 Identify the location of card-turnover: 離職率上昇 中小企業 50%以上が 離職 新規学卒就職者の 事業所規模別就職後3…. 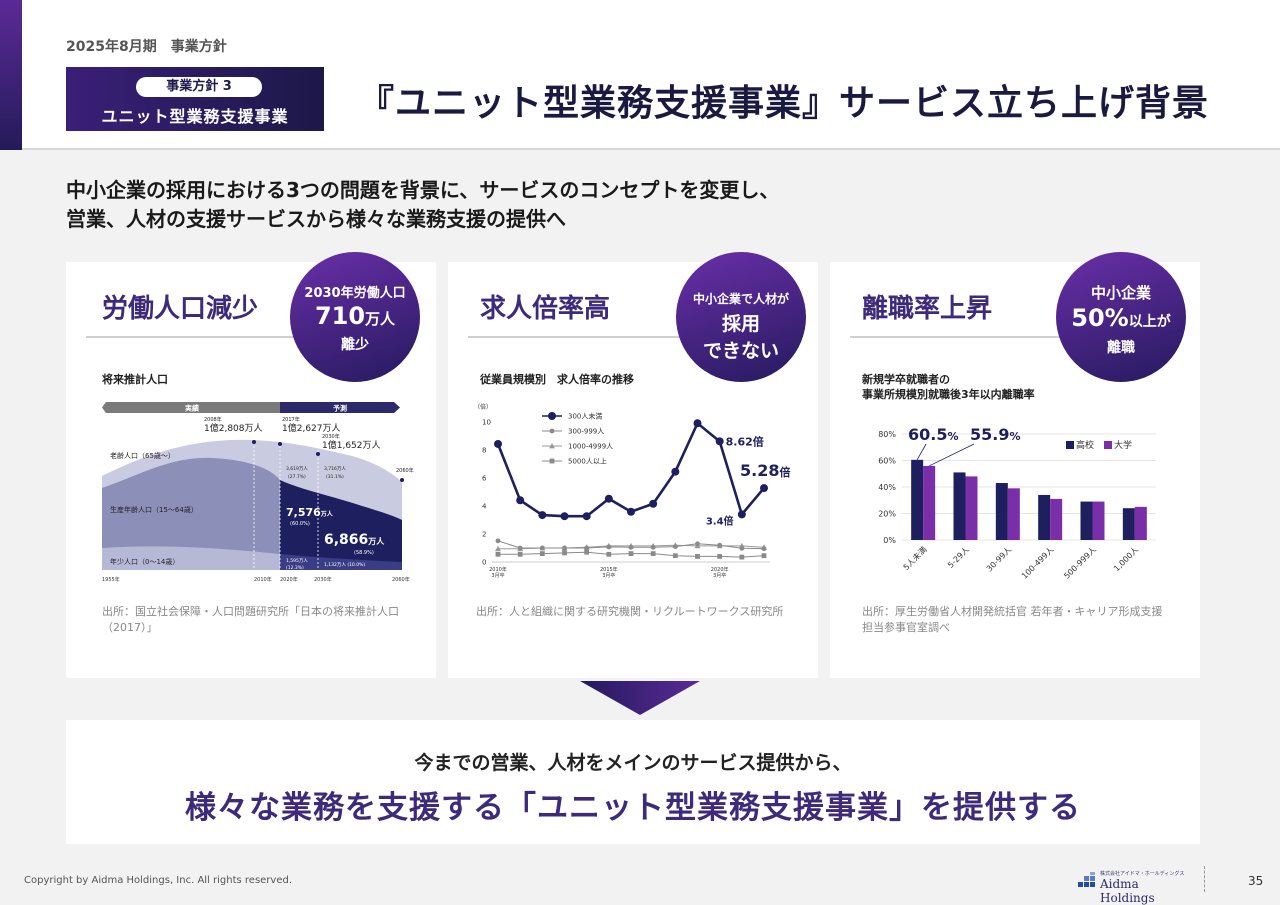
(1015, 465).